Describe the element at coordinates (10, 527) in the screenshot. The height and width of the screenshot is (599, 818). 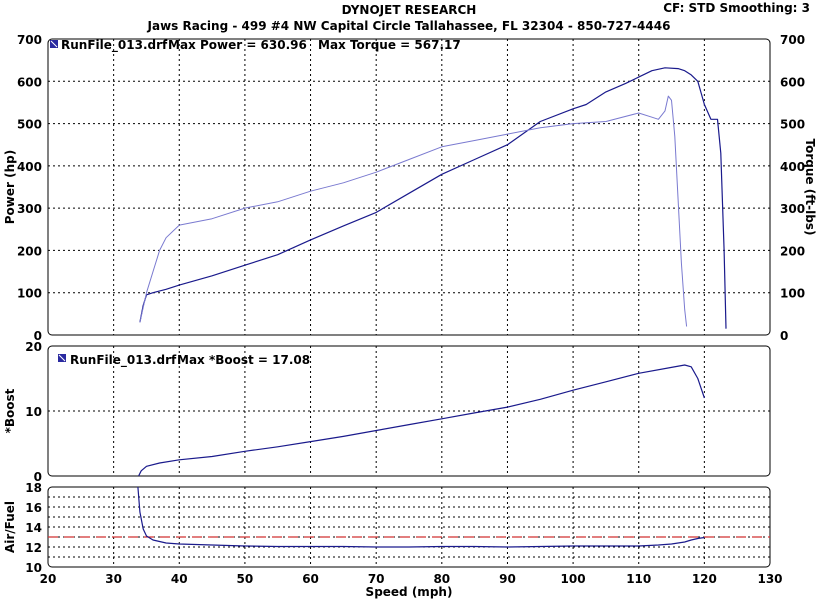
I see `air-fuel-axis-label: Air/Fuel` at that location.